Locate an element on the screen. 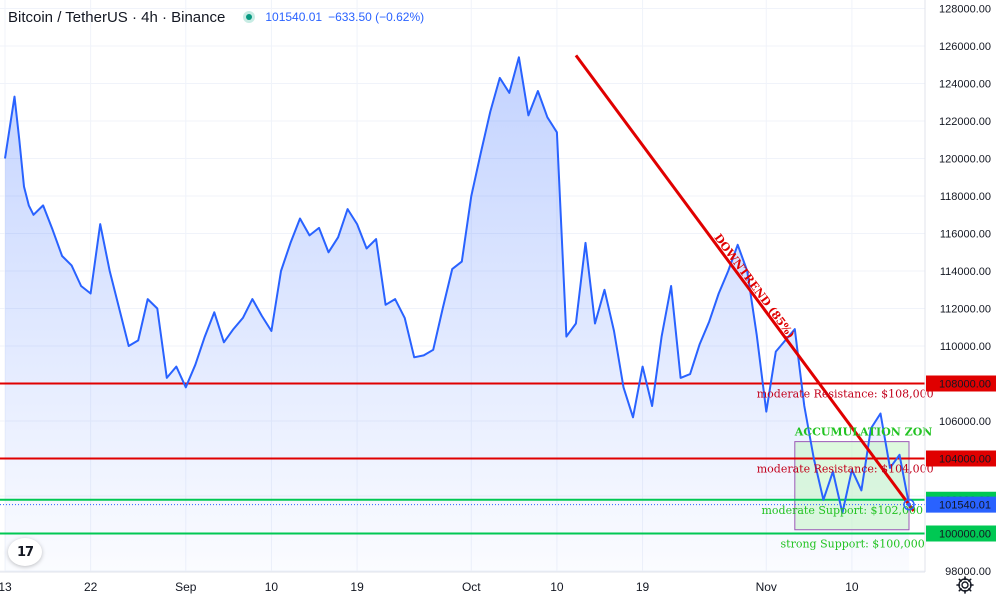 The image size is (1000, 600). price-tick-label: 124000.00 is located at coordinates (965, 85).